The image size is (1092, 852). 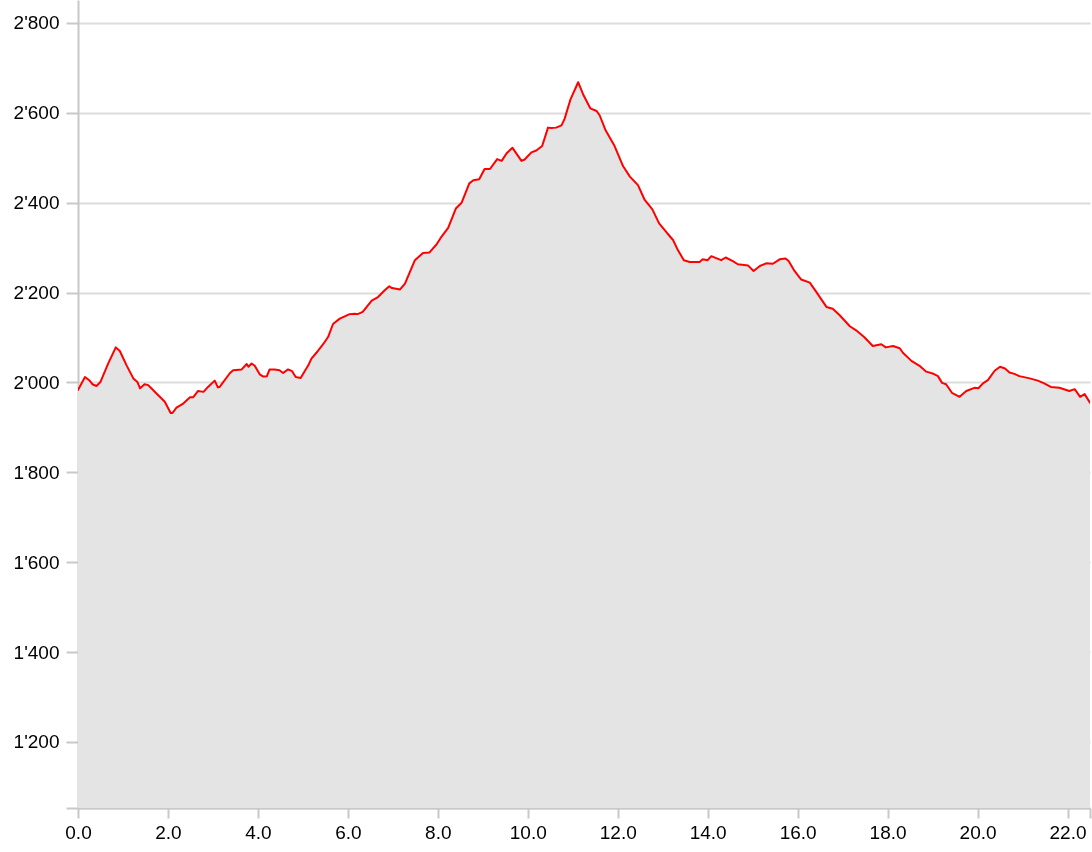 I want to click on x-tick-label: 20.0, so click(x=978, y=832).